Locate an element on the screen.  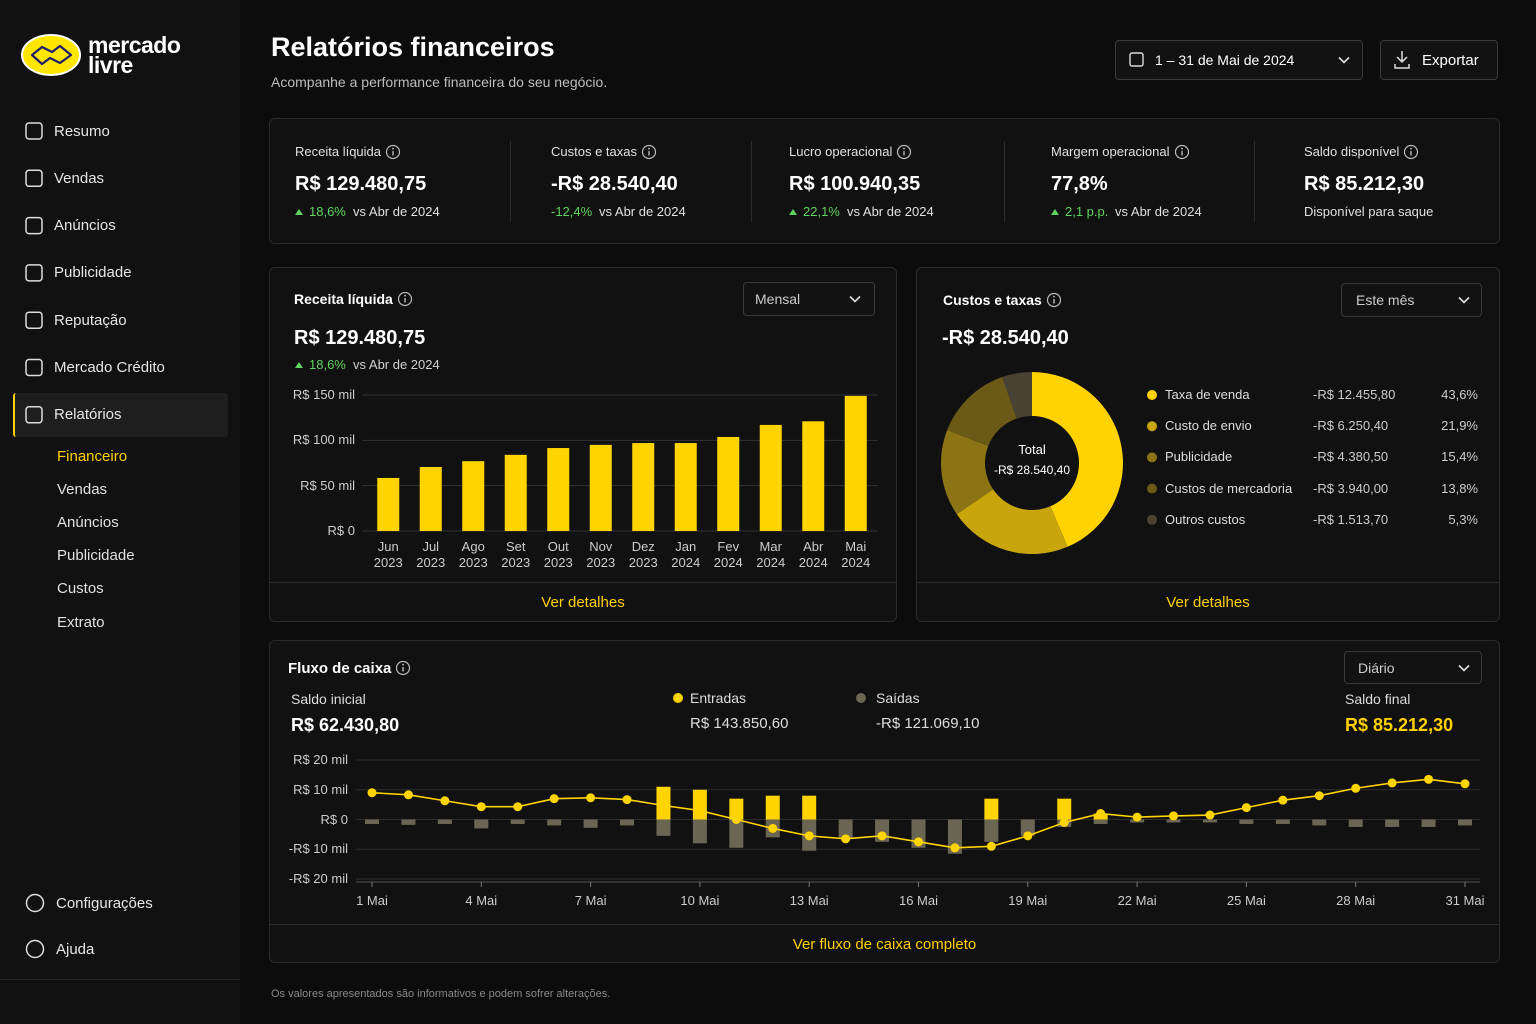
nav-item: Publicidade is located at coordinates (93, 273).